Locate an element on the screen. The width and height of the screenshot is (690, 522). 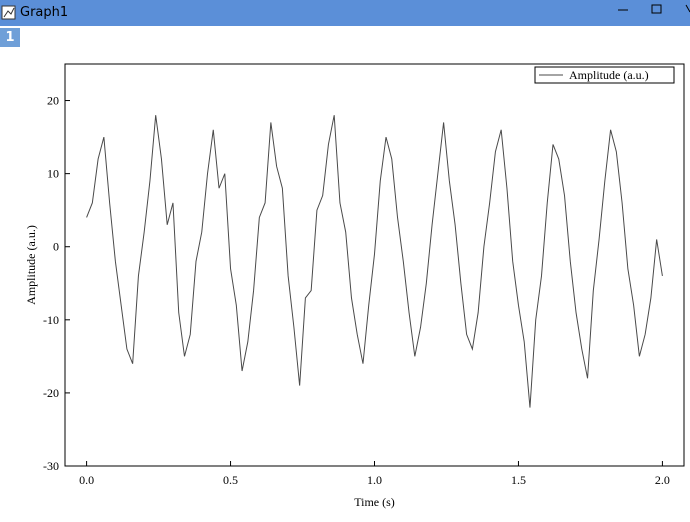
x-tick-label: 2.0 is located at coordinates (662, 480).